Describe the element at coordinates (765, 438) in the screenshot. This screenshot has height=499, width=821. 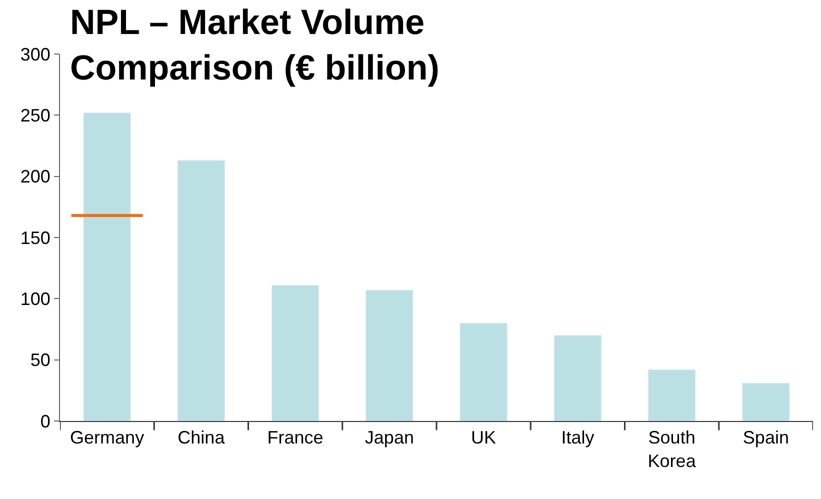
I see `x-tick-label: Spain` at that location.